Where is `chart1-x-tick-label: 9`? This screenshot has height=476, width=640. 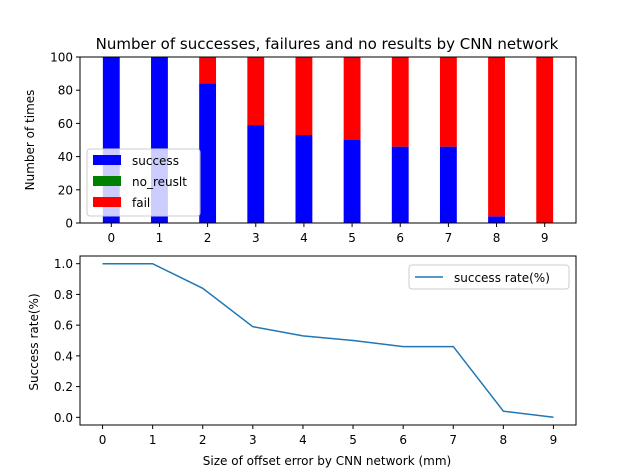 chart1-x-tick-label: 9 is located at coordinates (545, 238).